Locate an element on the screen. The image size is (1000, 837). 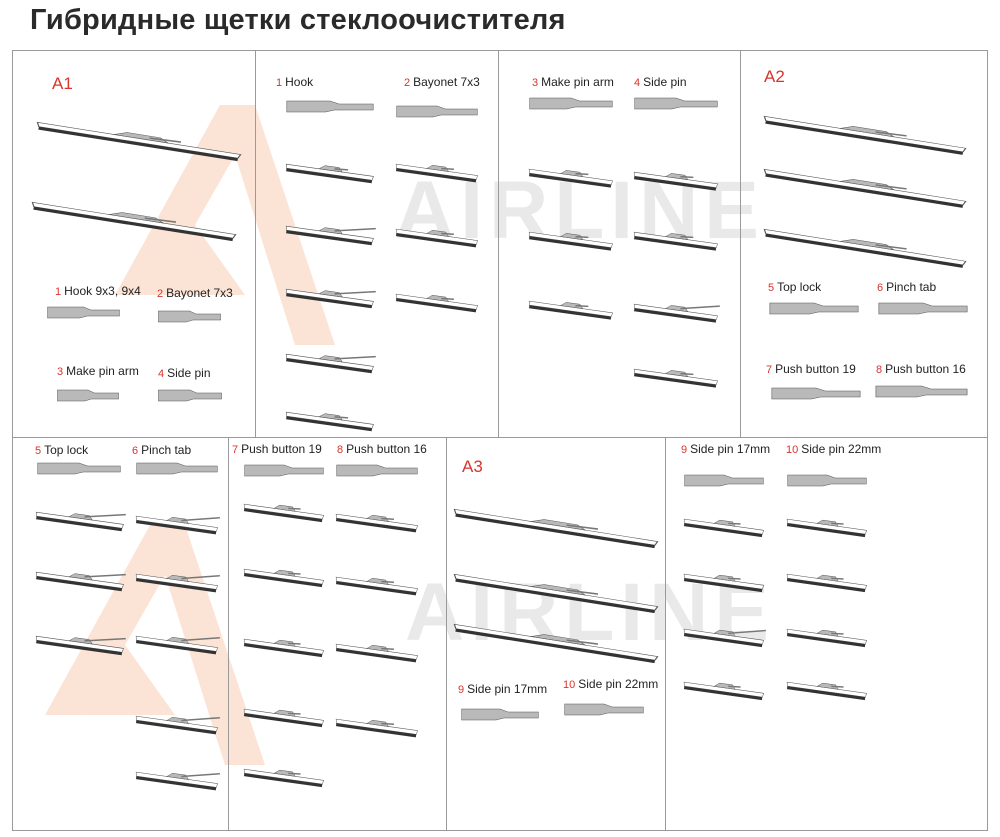
section-heading-a1: A1 is located at coordinates (62, 83).